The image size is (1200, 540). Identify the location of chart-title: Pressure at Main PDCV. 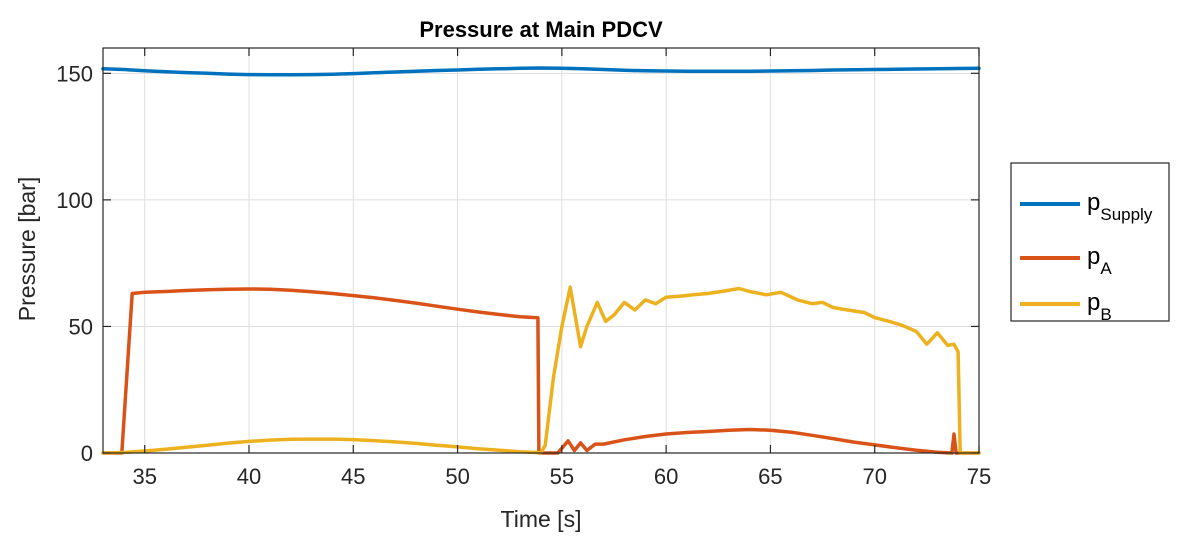
(541, 29).